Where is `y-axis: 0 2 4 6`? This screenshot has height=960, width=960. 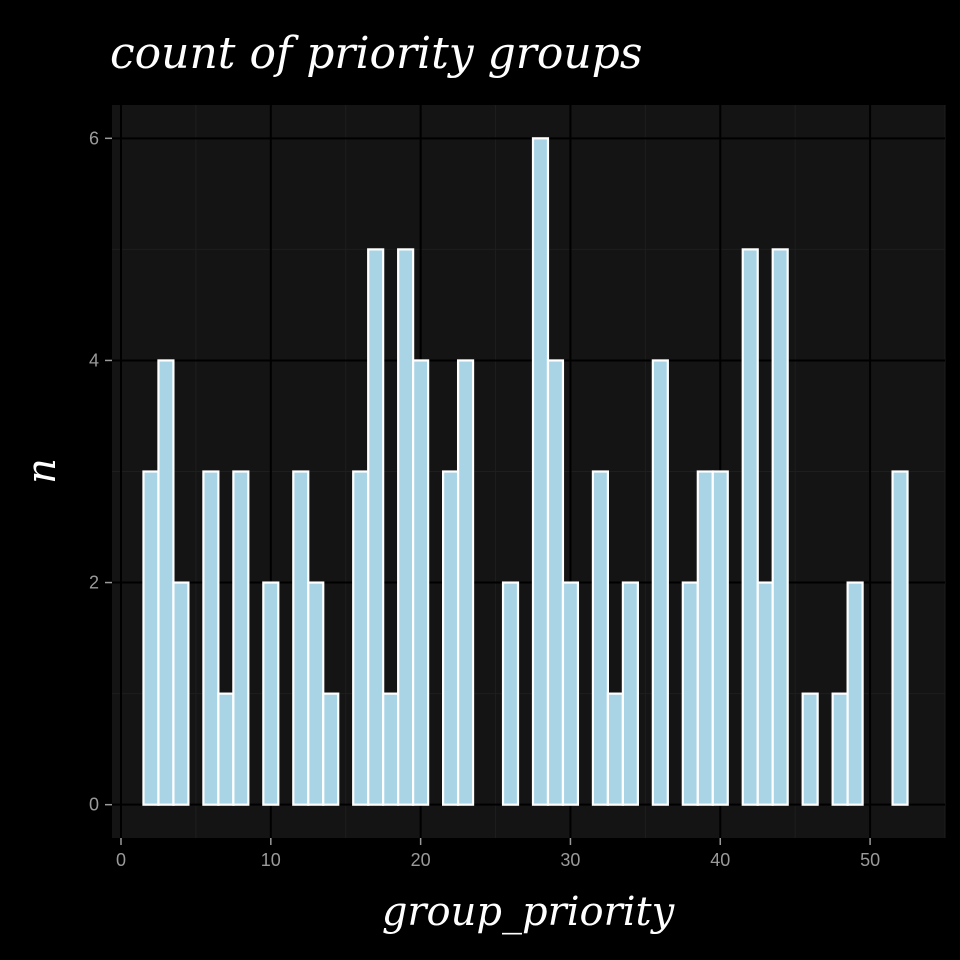
y-axis: 0 2 4 6 is located at coordinates (100, 471).